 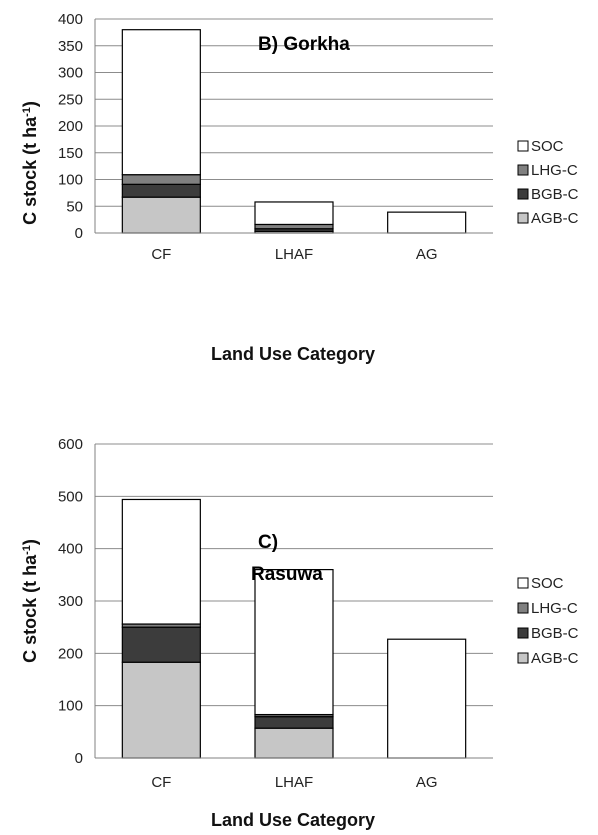 What do you see at coordinates (294, 722) in the screenshot?
I see `bar-segment-bgb-c-lhaf` at bounding box center [294, 722].